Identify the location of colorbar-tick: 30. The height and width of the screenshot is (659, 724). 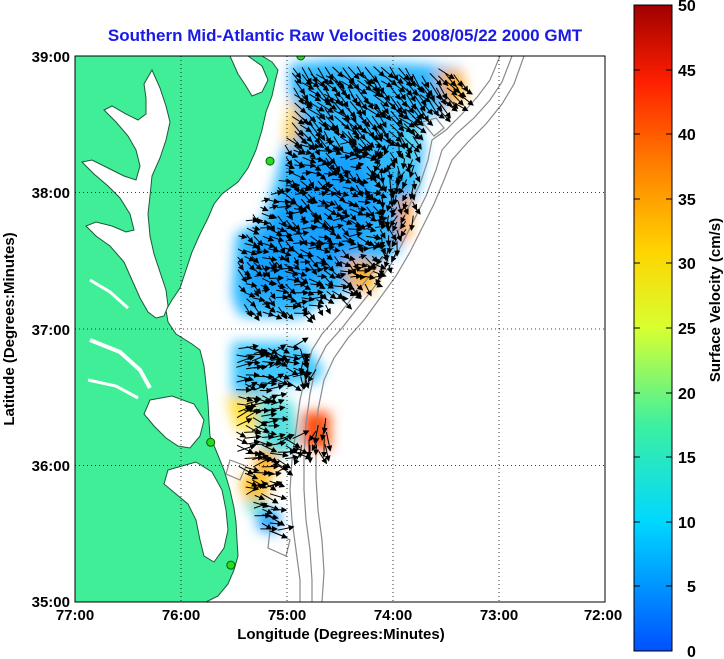
(687, 264).